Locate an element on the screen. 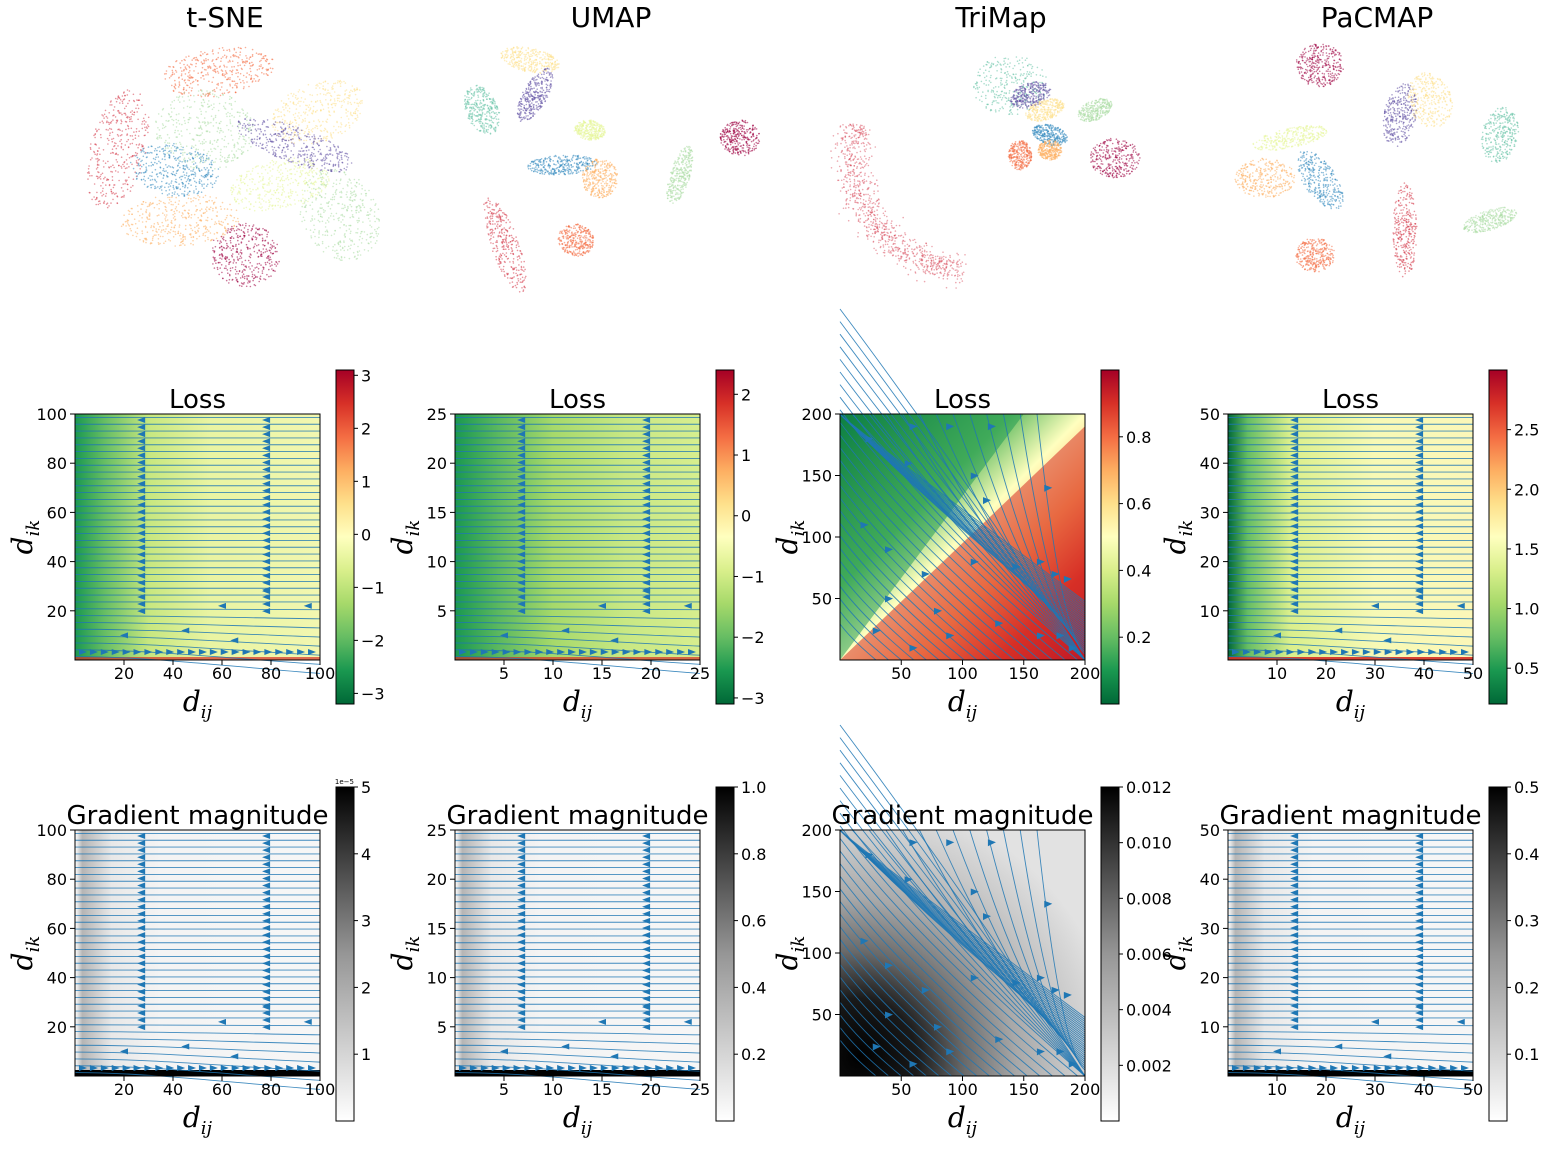 The width and height of the screenshot is (1541, 1152). colorbar-tick-label: 4 is located at coordinates (366, 854).